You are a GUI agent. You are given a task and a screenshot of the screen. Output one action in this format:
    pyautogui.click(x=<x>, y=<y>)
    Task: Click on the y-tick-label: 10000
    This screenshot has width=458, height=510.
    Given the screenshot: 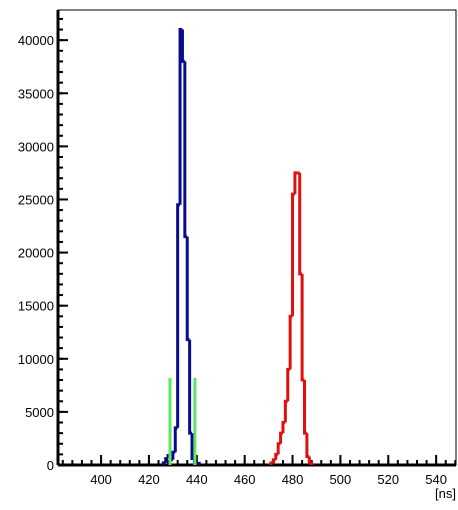 What is the action you would take?
    pyautogui.click(x=36, y=359)
    